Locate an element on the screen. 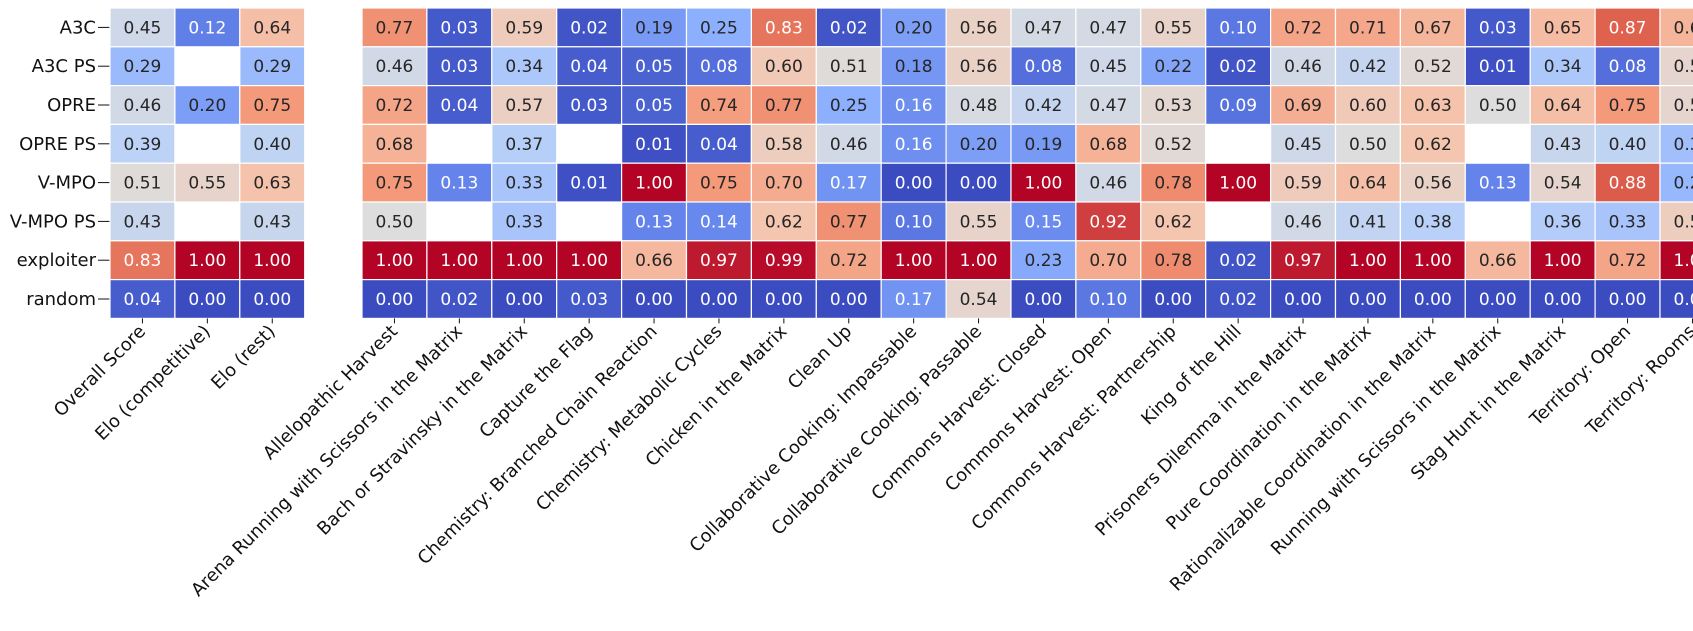  right-value-label: 0.05 is located at coordinates (654, 67).